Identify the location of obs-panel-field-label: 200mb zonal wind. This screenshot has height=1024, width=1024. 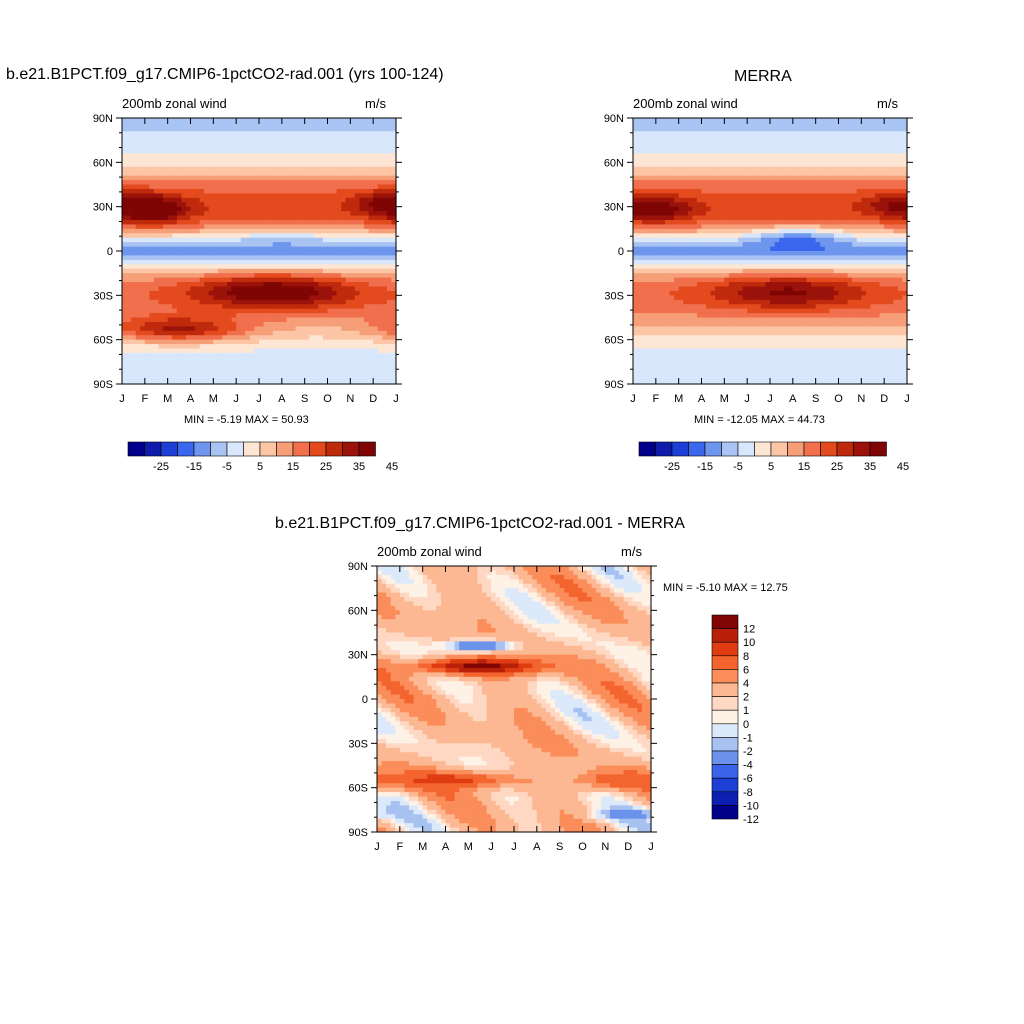
(685, 103).